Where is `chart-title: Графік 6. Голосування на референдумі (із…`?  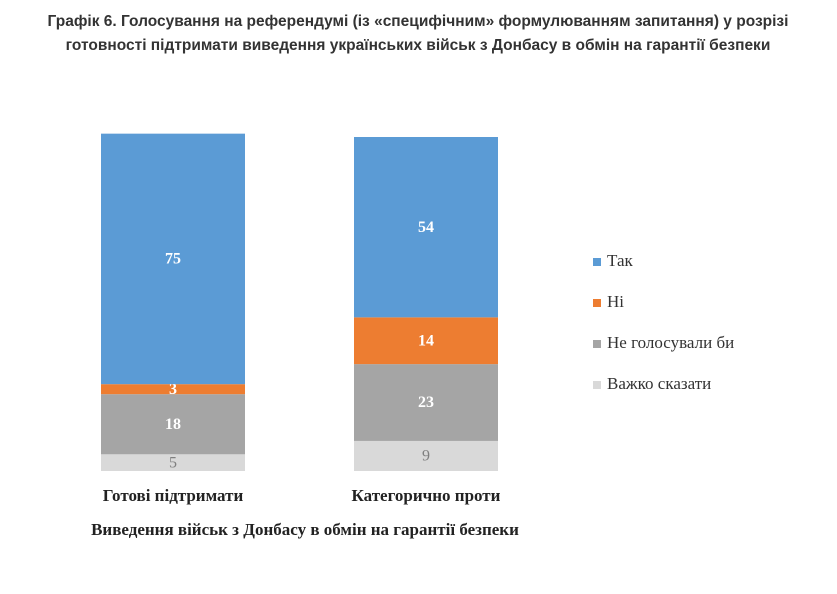
chart-title: Графік 6. Голосування на референдумі (із… is located at coordinates (418, 33).